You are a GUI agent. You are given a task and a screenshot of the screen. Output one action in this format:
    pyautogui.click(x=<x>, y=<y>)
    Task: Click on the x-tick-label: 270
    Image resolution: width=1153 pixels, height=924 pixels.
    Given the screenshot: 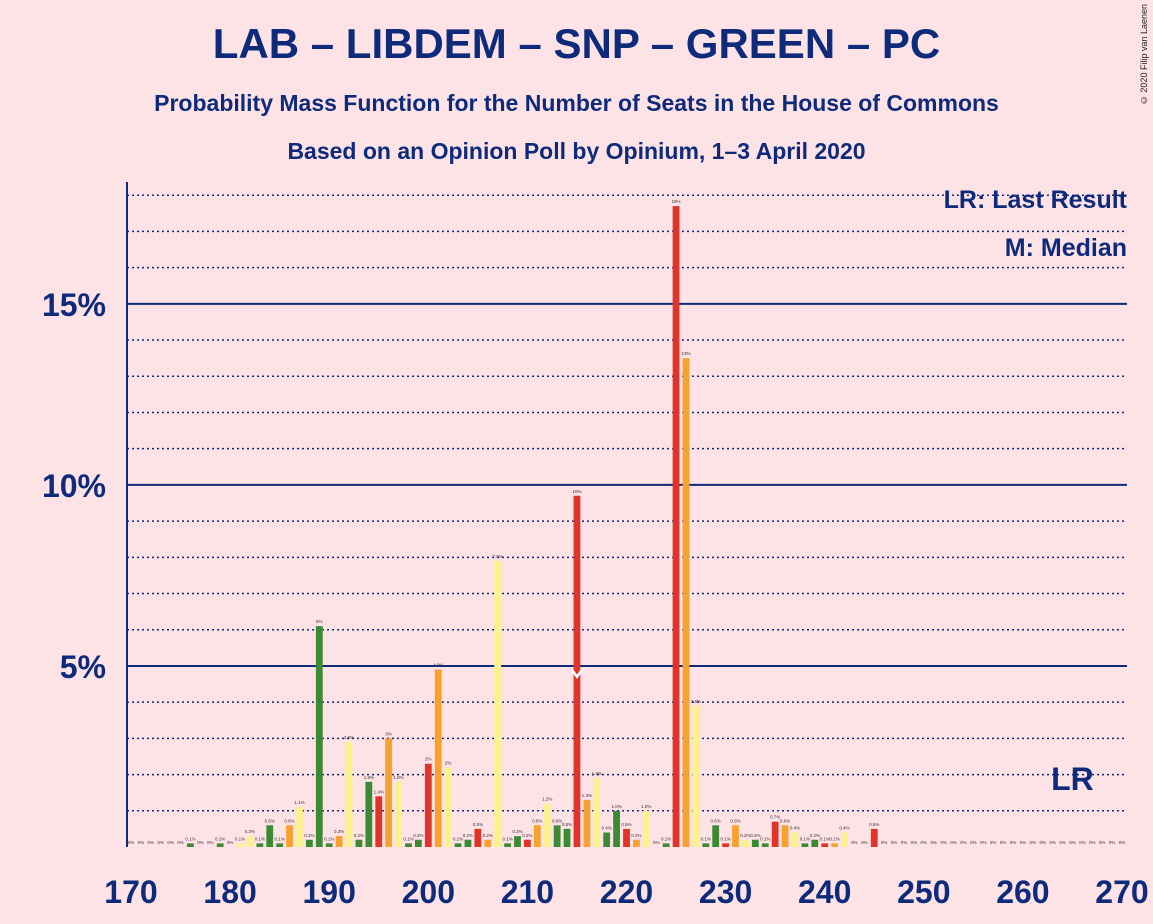 What is the action you would take?
    pyautogui.click(x=1121, y=892)
    